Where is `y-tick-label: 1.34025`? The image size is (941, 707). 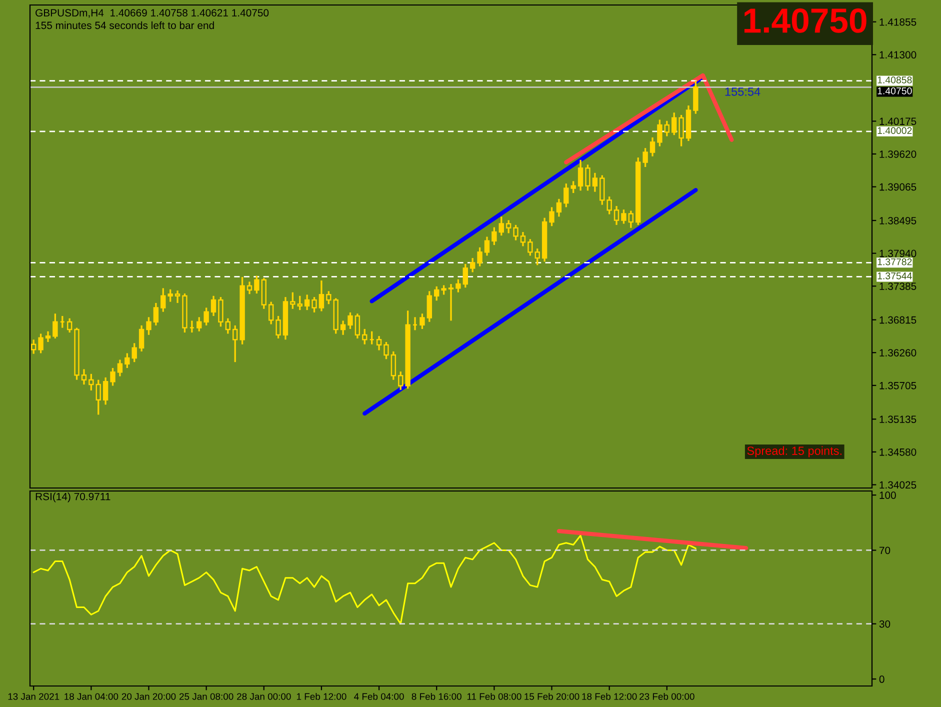 y-tick-label: 1.34025 is located at coordinates (898, 485).